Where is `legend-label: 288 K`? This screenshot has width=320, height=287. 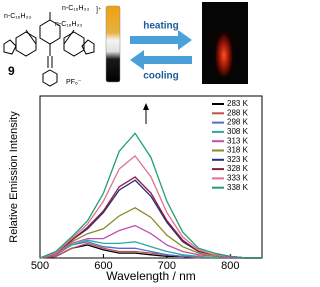 legend-label: 288 K is located at coordinates (238, 112).